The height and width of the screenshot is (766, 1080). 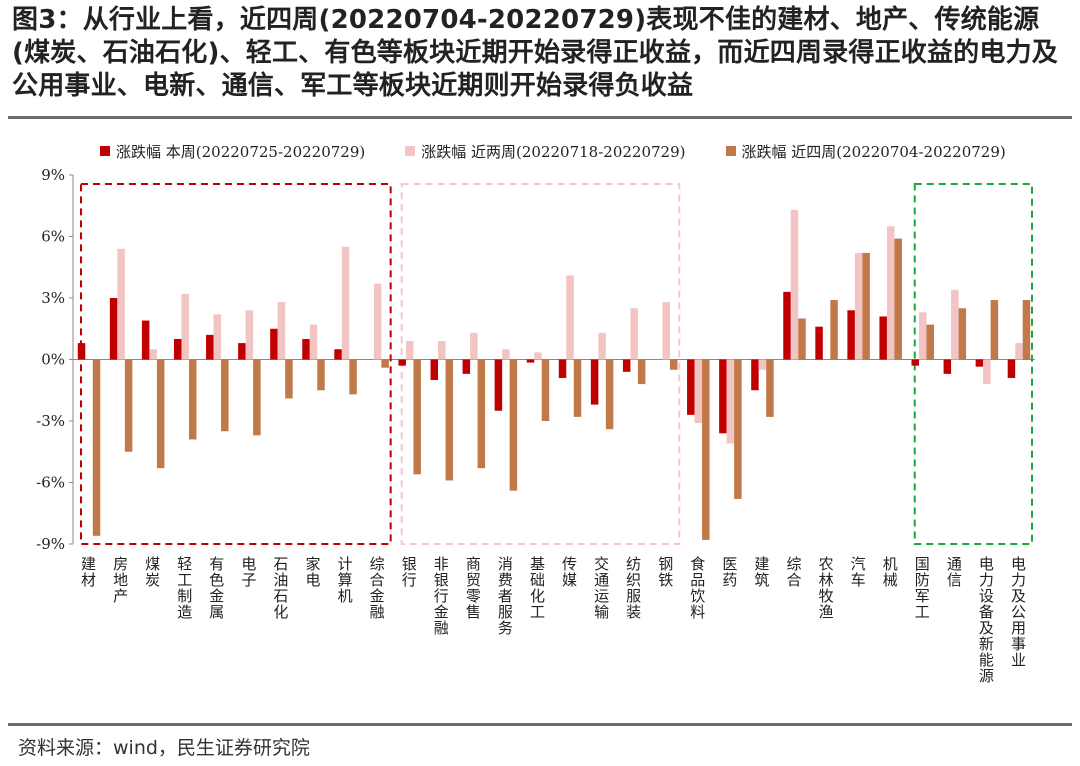 What do you see at coordinates (601, 587) in the screenshot?
I see `x-tick-label: 交通运输` at bounding box center [601, 587].